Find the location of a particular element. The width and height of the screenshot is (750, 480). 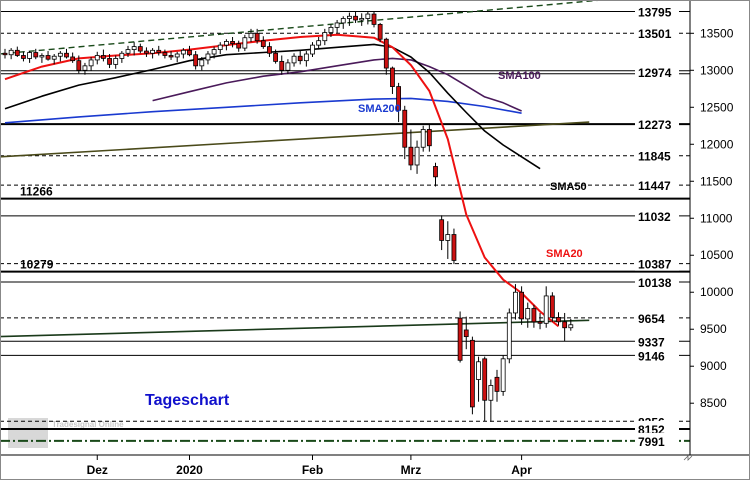

series-label-sma200: SMA200 is located at coordinates (379, 109).